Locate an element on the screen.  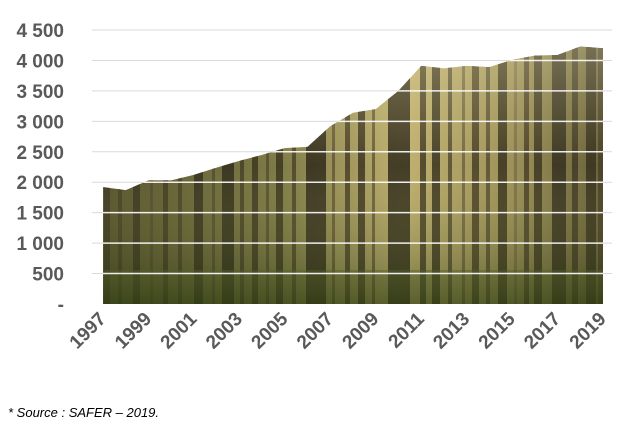
y-tick-label: 4 500 is located at coordinates (40, 31).